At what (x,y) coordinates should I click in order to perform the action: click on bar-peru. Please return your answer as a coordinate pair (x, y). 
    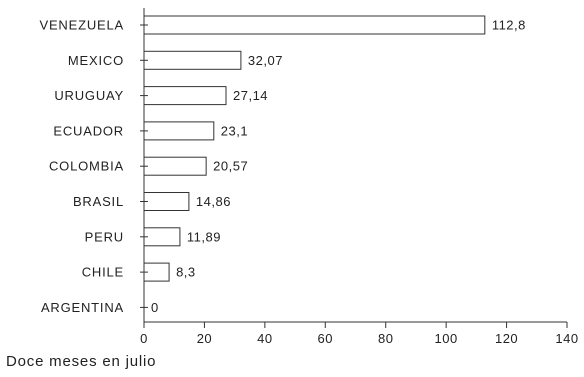
    Looking at the image, I should click on (162, 237).